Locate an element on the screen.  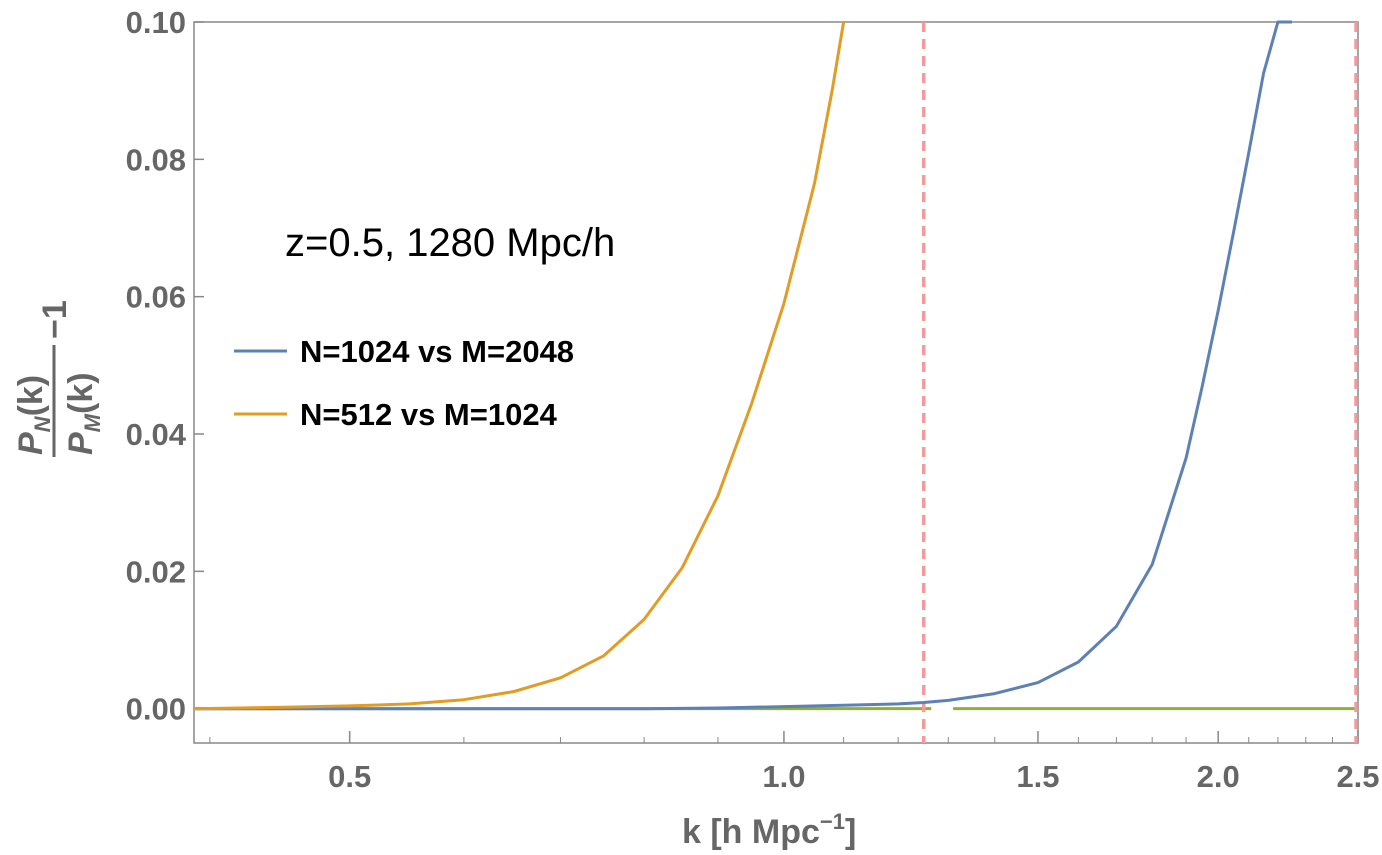
y-tick-label: 0.02 is located at coordinates (156, 571).